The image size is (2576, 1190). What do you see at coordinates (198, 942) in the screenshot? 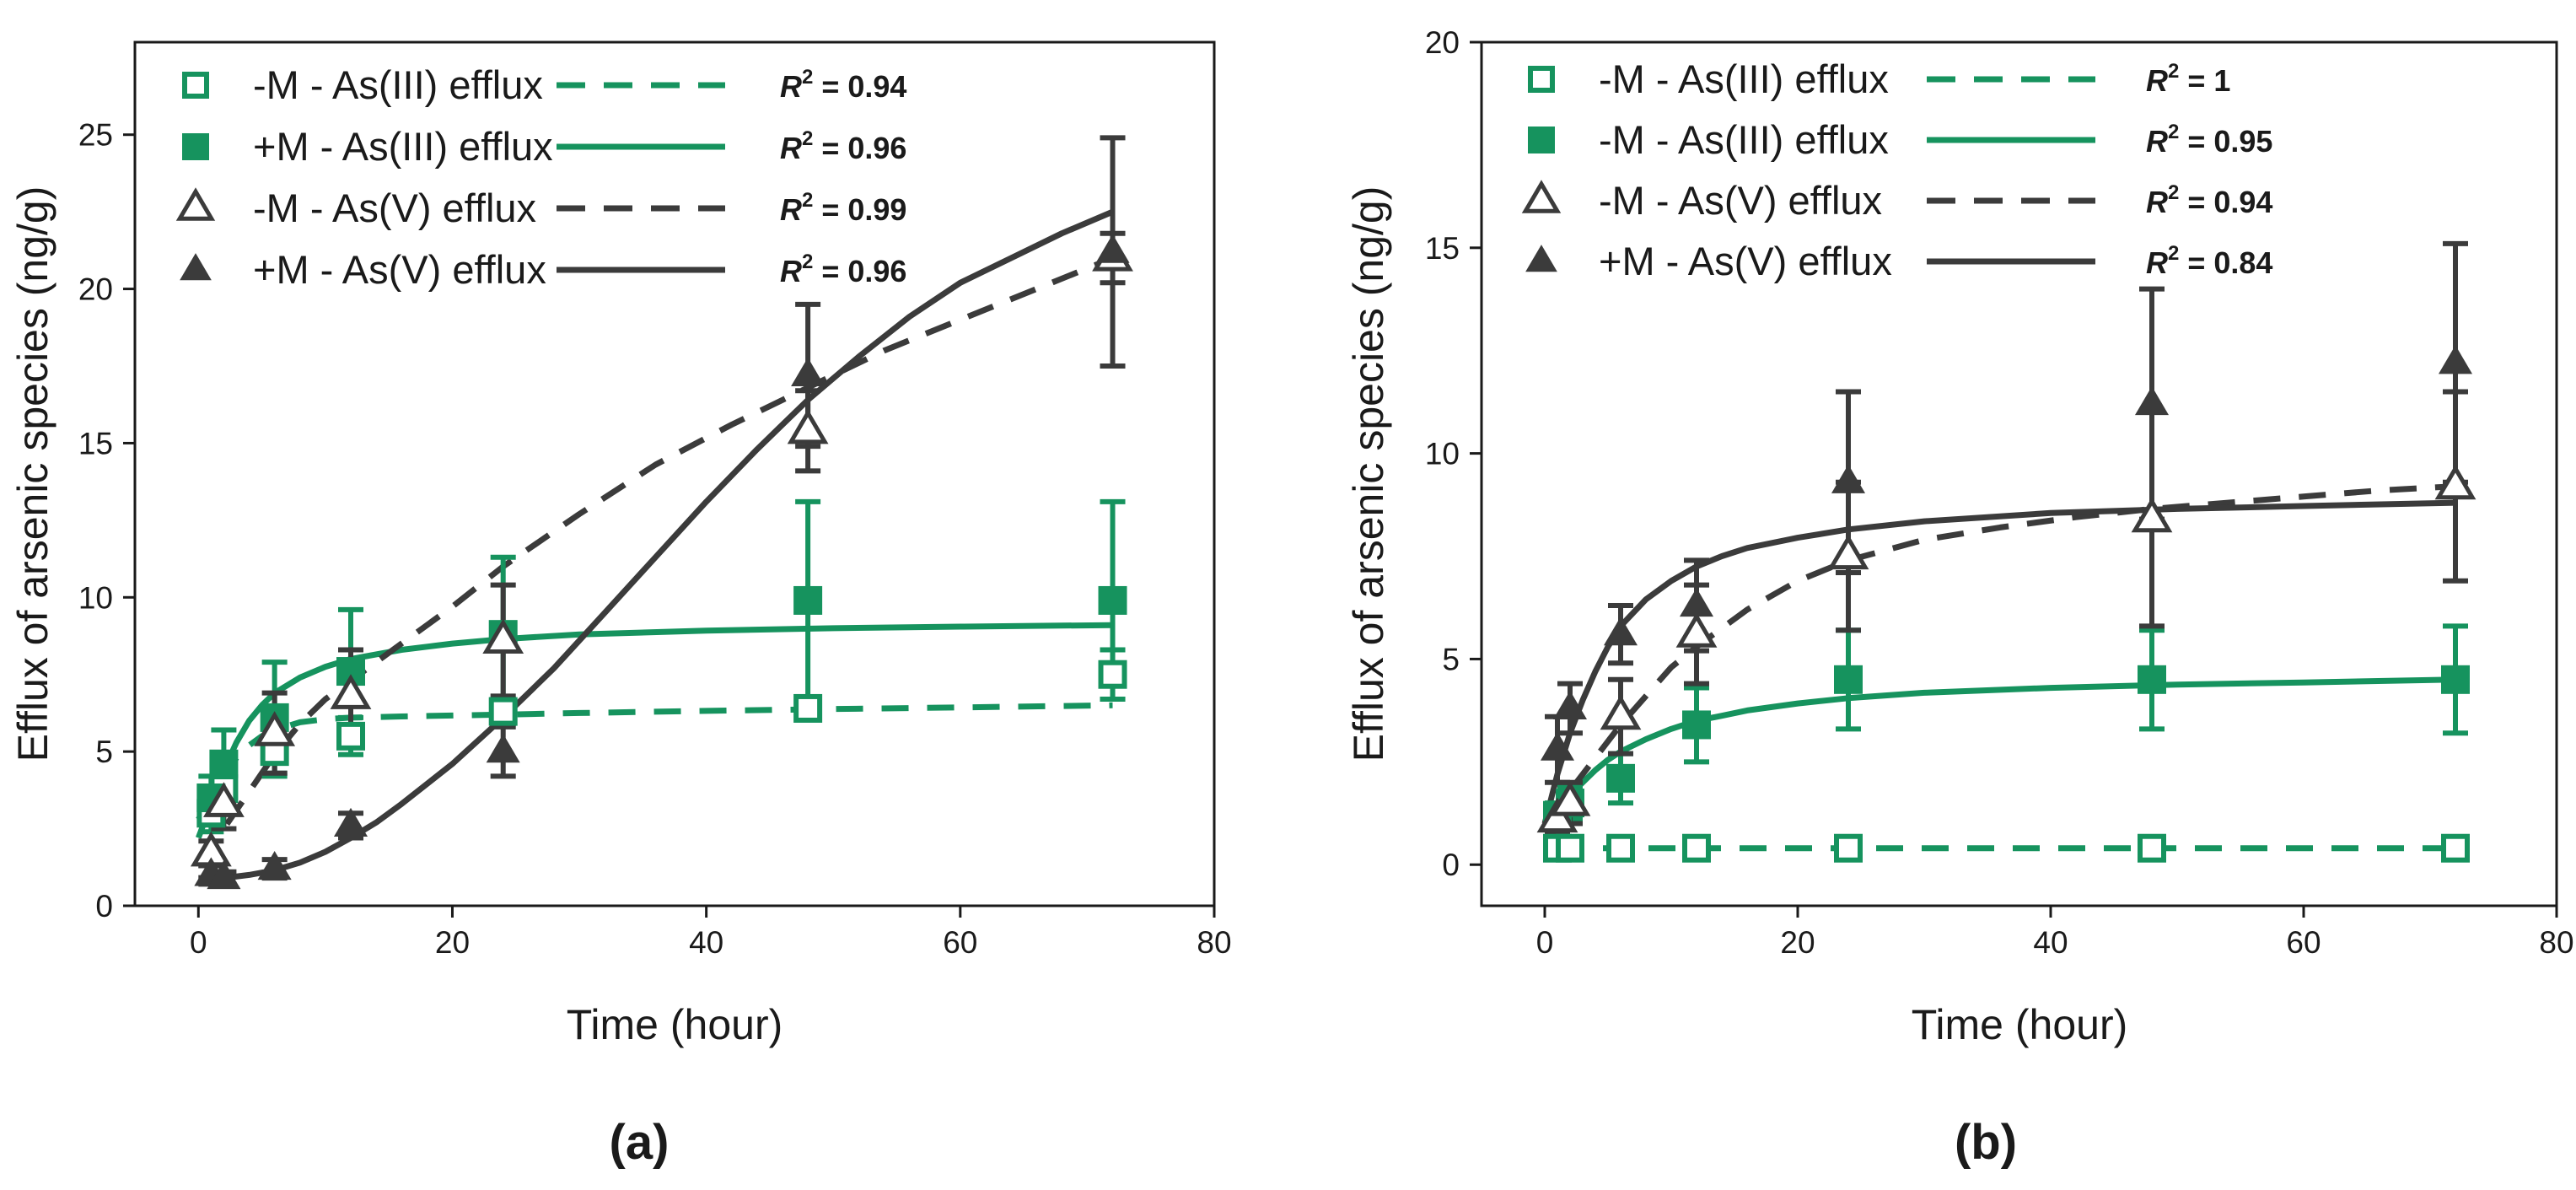
I see `x-tick-label: 0` at bounding box center [198, 942].